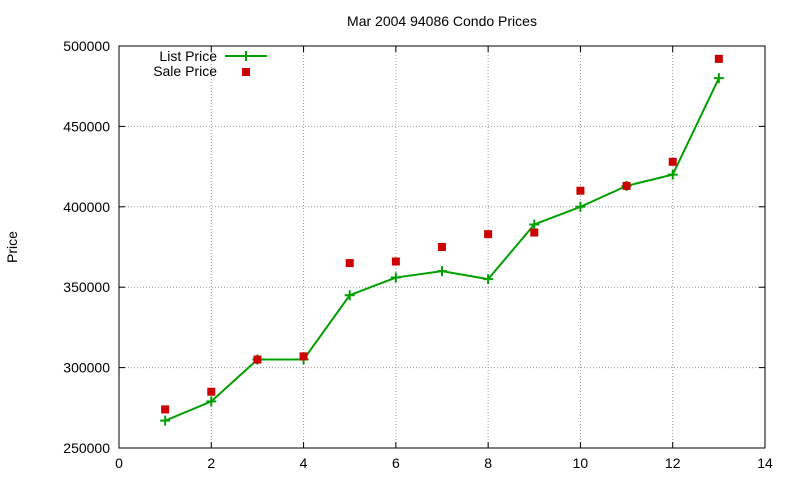  I want to click on legend-label-list-price: List Price, so click(188, 56).